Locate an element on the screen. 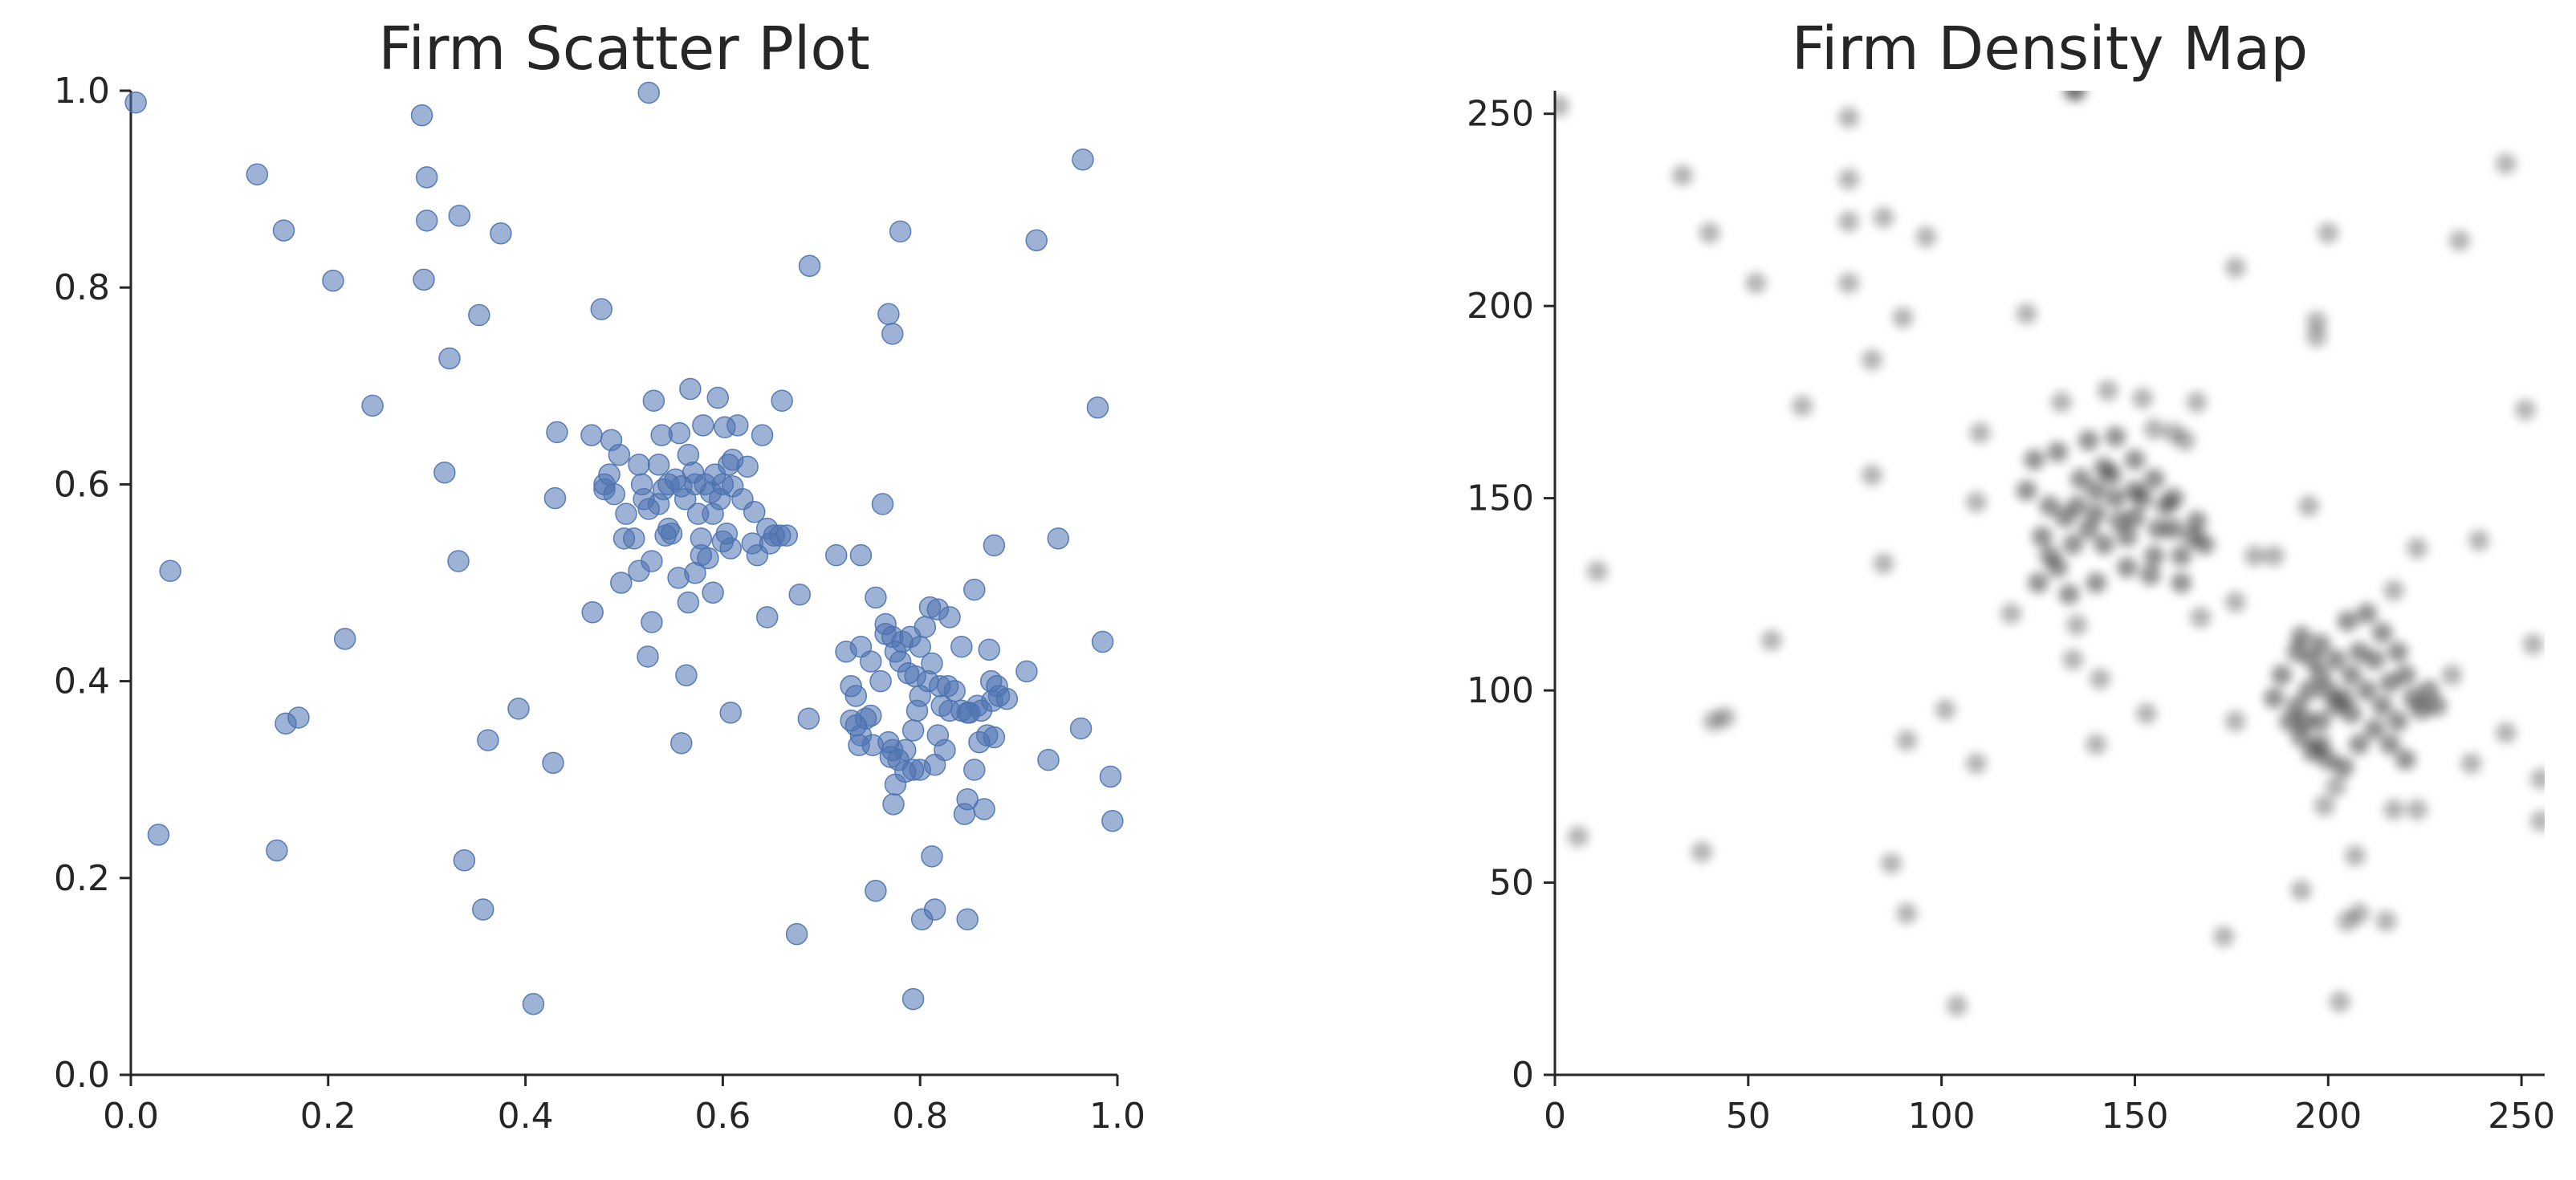 The width and height of the screenshot is (2576, 1180). density-x-tick-label: 50 is located at coordinates (1748, 1116).